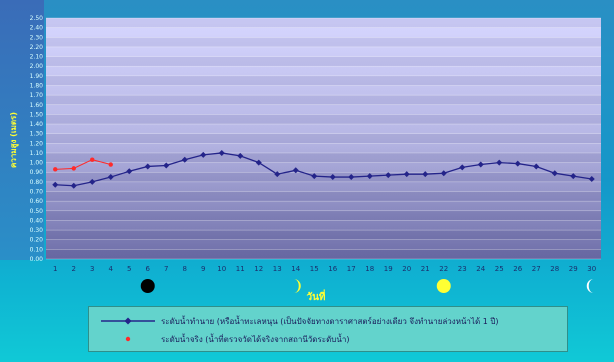 This screenshot has height=362, width=614. What do you see at coordinates (314, 269) in the screenshot?
I see `x-tick-label: 15` at bounding box center [314, 269].